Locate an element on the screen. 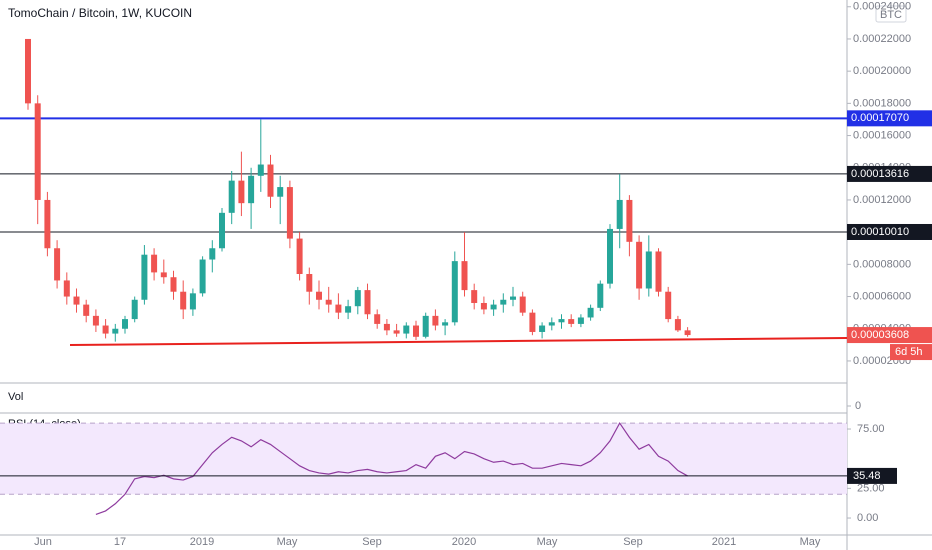  countdown-box is located at coordinates (911, 352).